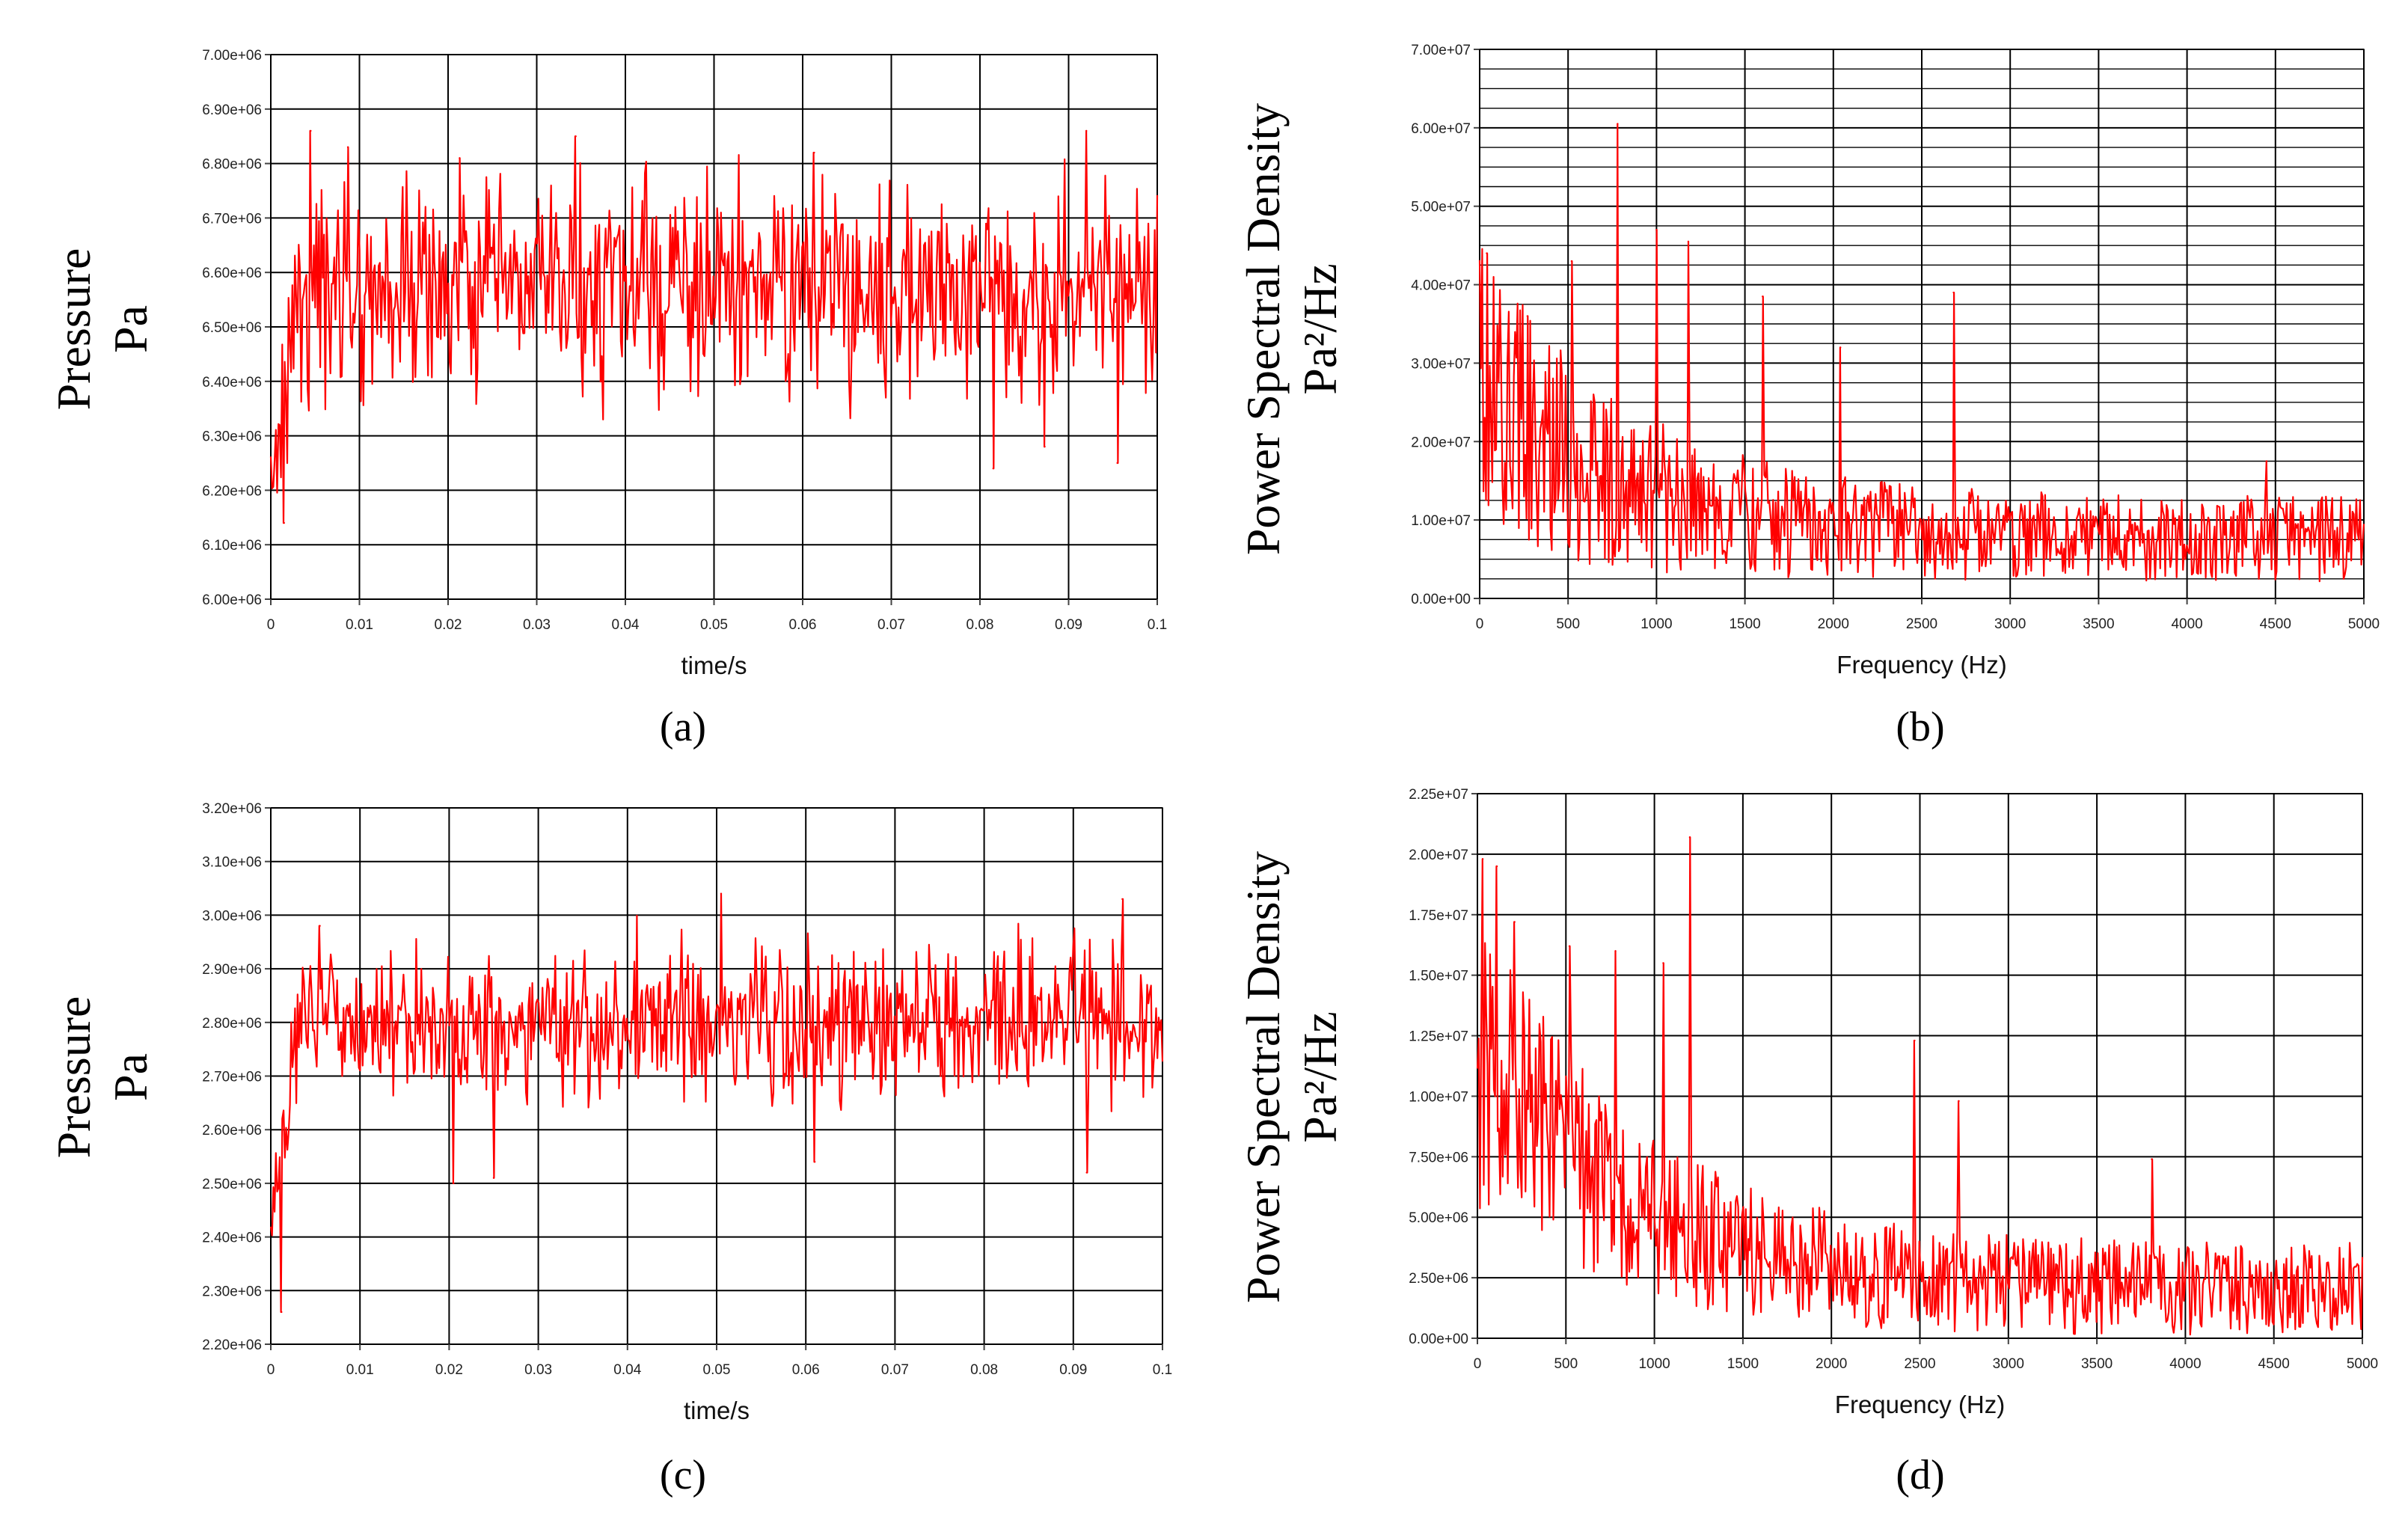  Describe the element at coordinates (1320, 329) in the screenshot. I see `y-axis-title-line: Pa²/Hz` at that location.